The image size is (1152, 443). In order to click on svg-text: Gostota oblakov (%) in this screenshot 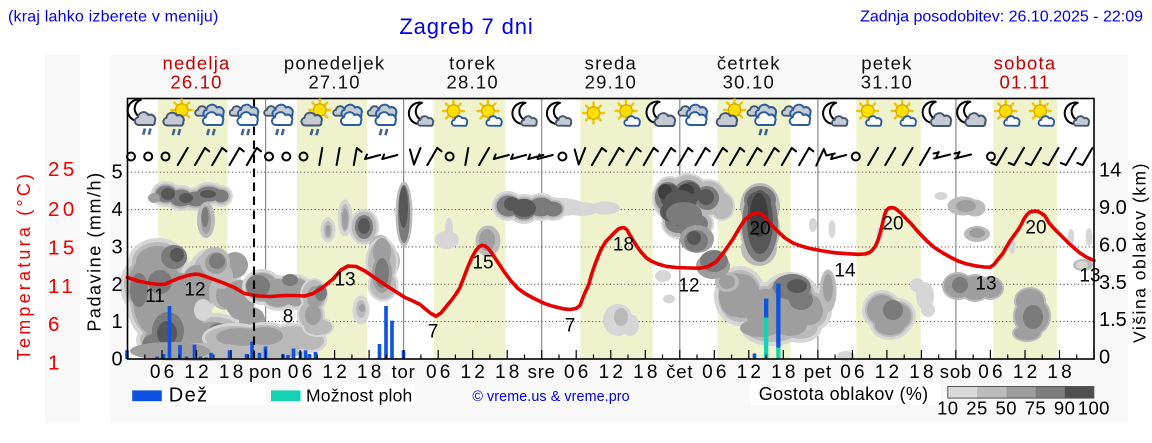, I will do `click(844, 394)`.